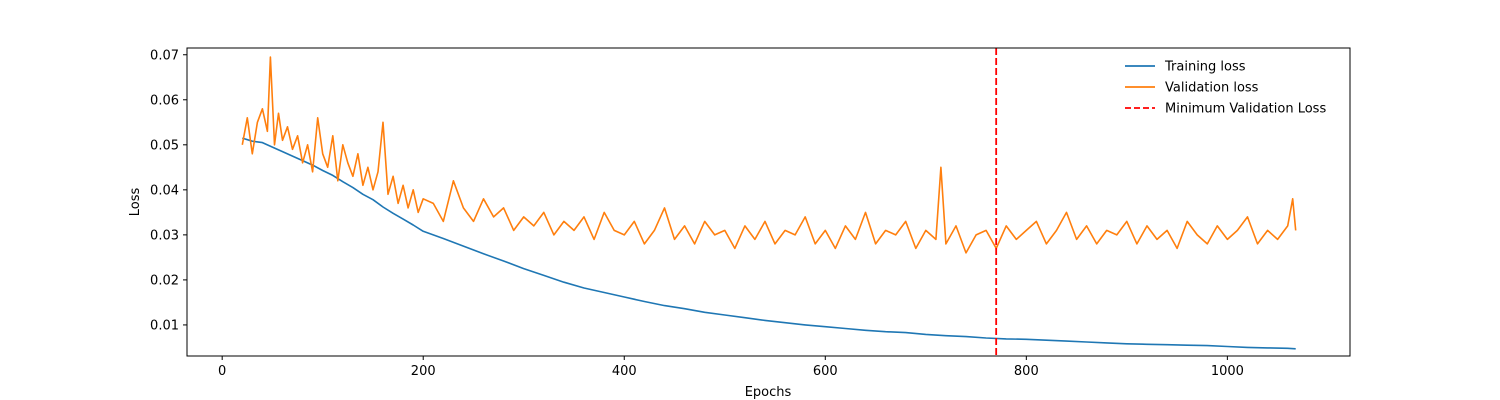  I want to click on x-axis-ticks: 0 200 400 600 800 1000, so click(731, 367).